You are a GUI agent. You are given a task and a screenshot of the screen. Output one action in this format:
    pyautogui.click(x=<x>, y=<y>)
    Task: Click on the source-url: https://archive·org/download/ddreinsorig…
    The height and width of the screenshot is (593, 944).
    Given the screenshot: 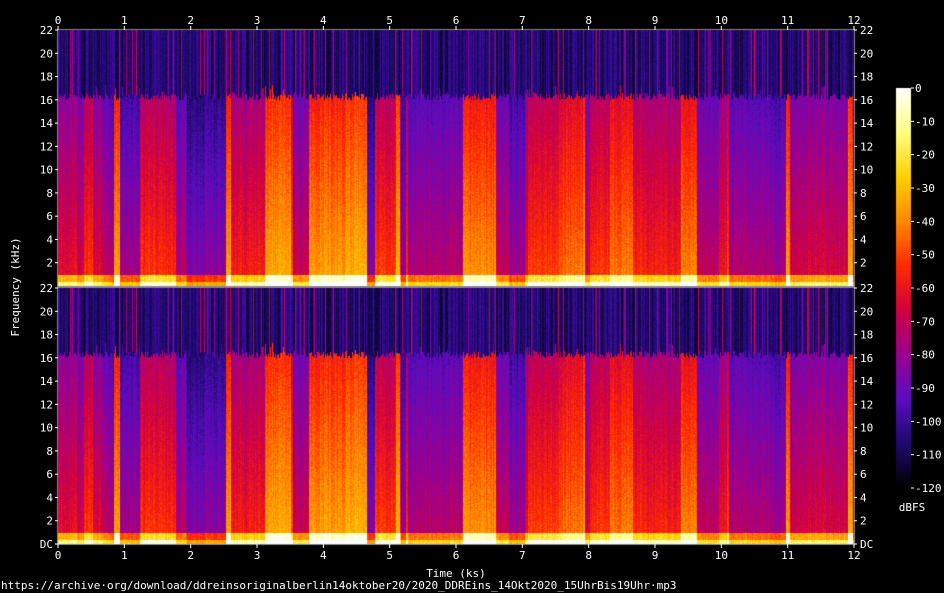 What is the action you would take?
    pyautogui.click(x=339, y=585)
    